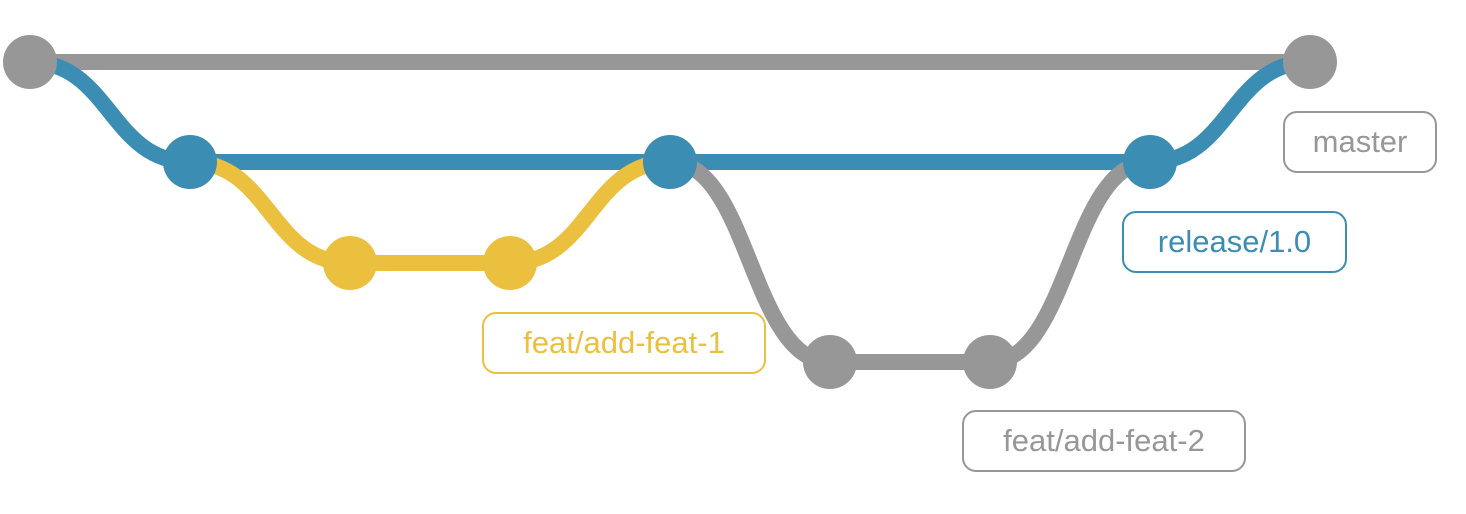 Image resolution: width=1466 pixels, height=514 pixels. I want to click on branch-label-feat-2: feat/add-feat-2, so click(1104, 441).